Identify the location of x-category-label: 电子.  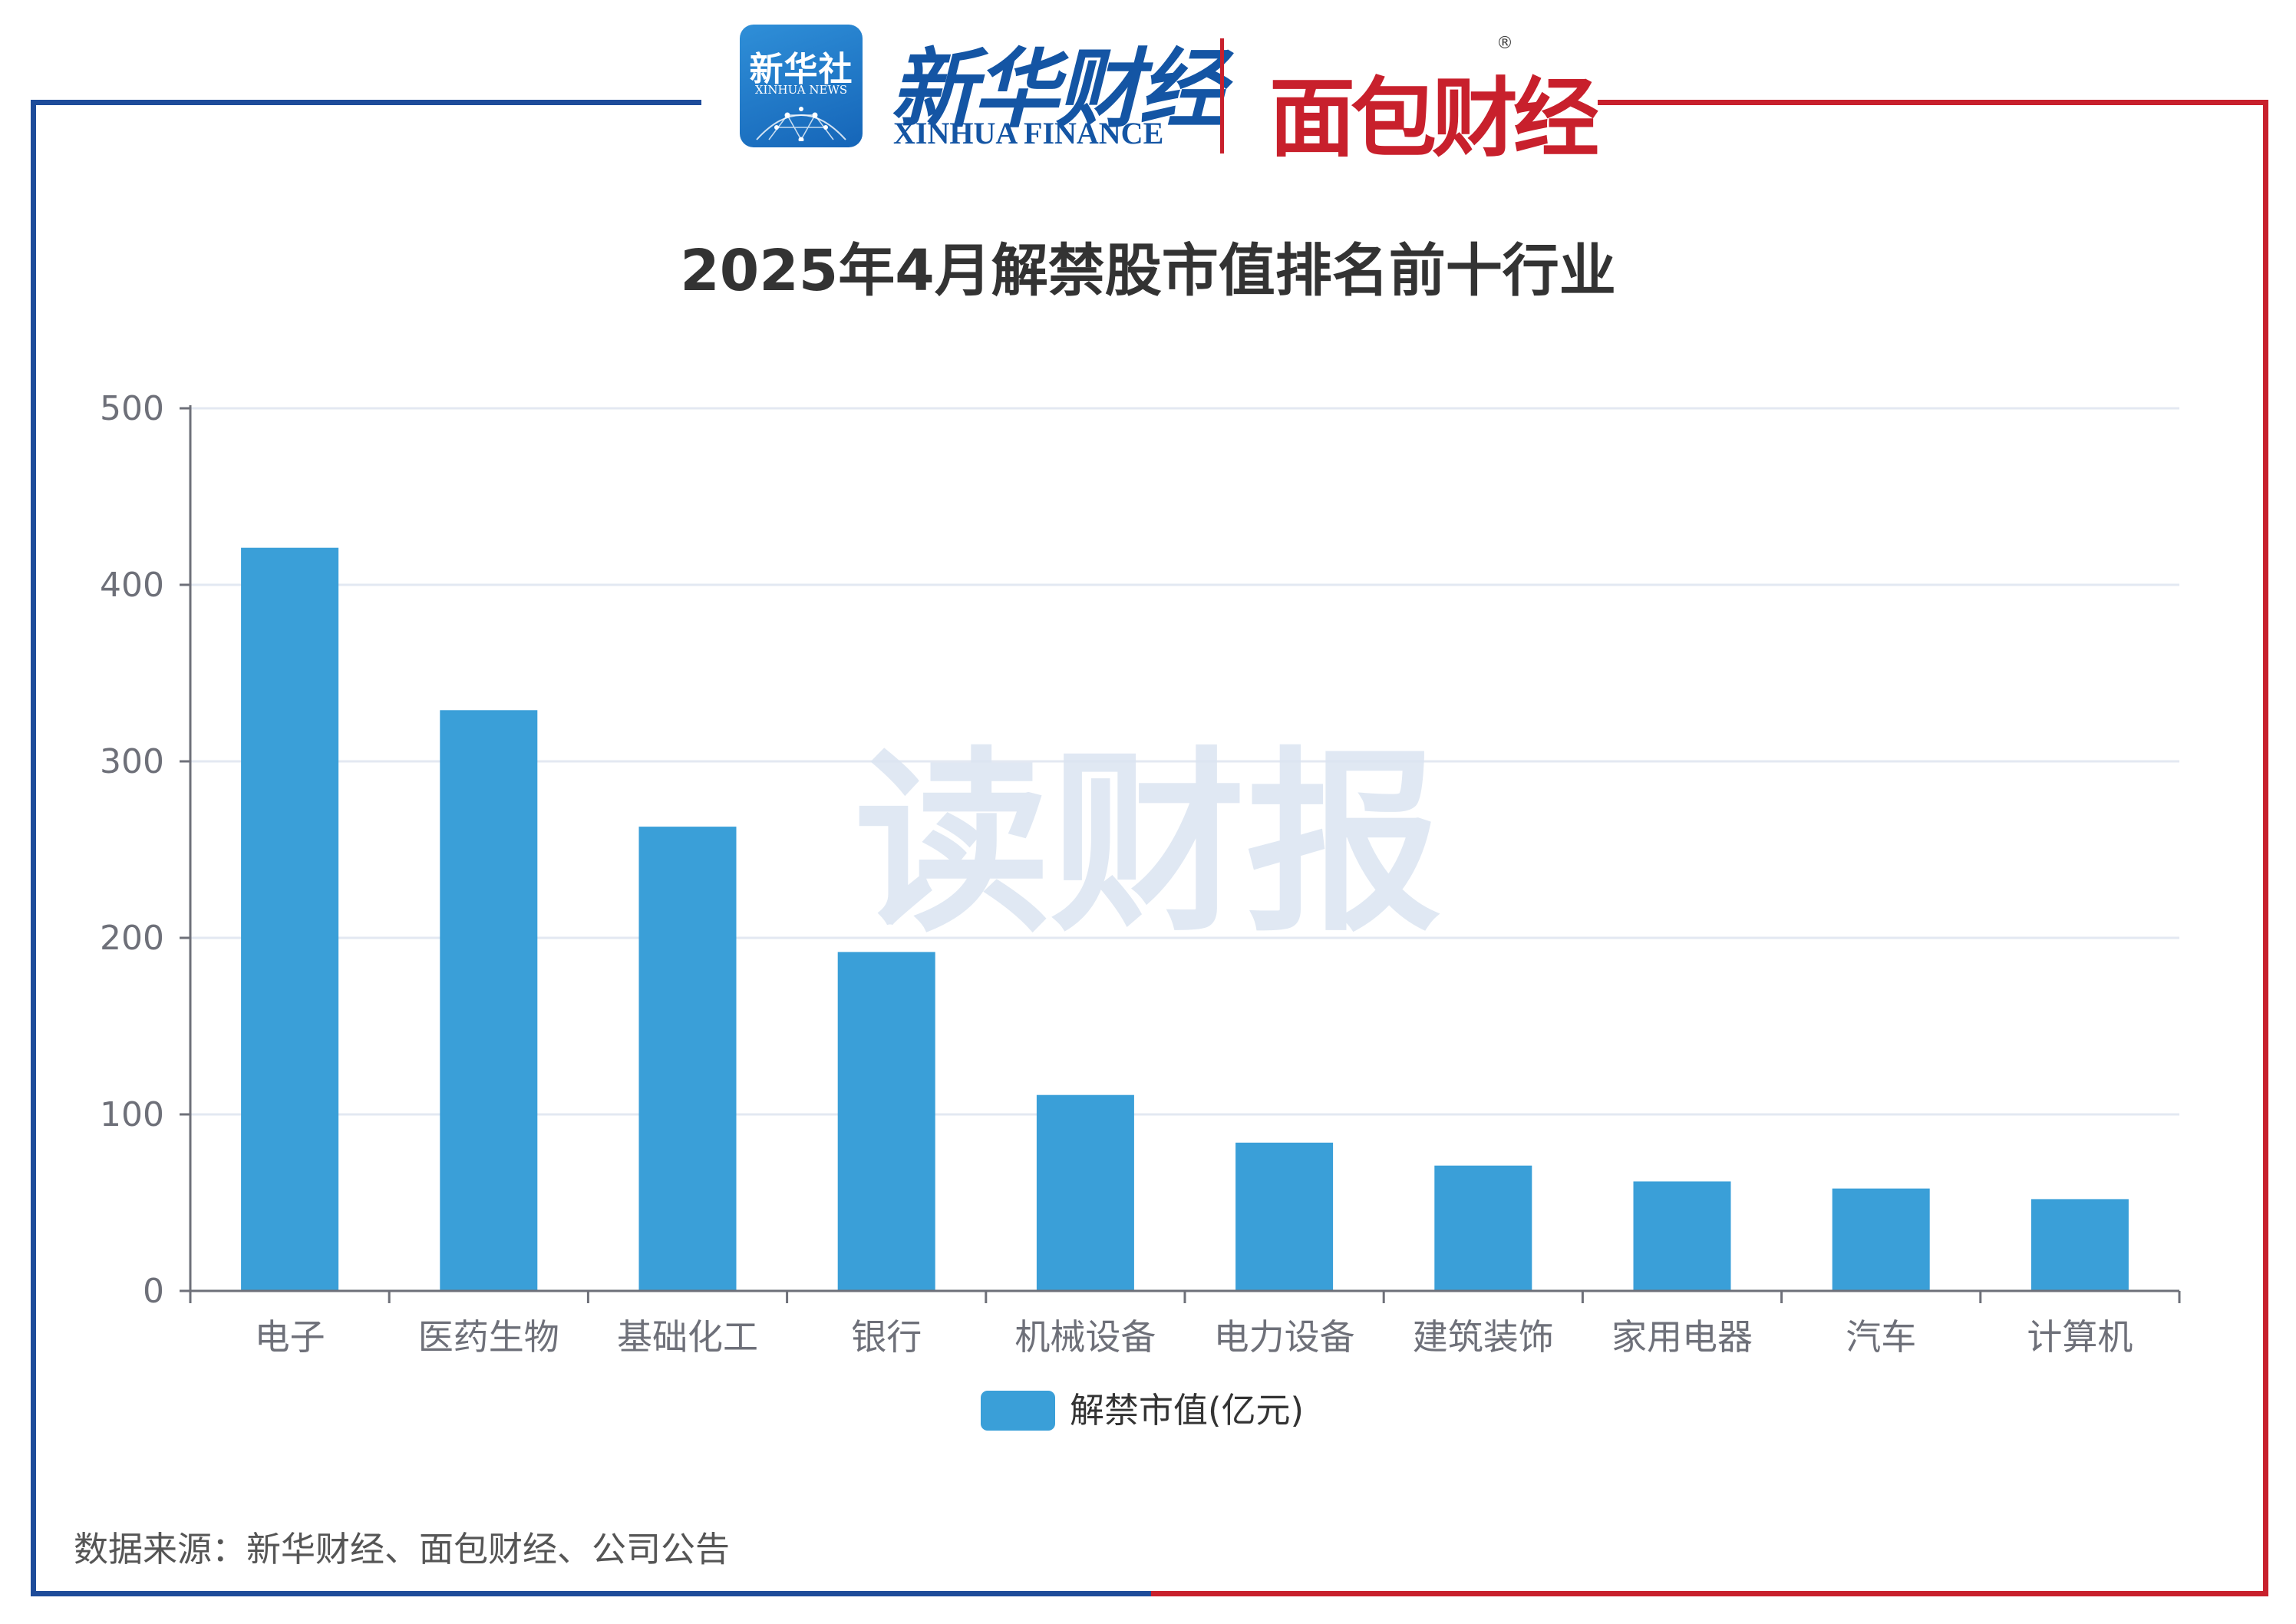
(290, 1337).